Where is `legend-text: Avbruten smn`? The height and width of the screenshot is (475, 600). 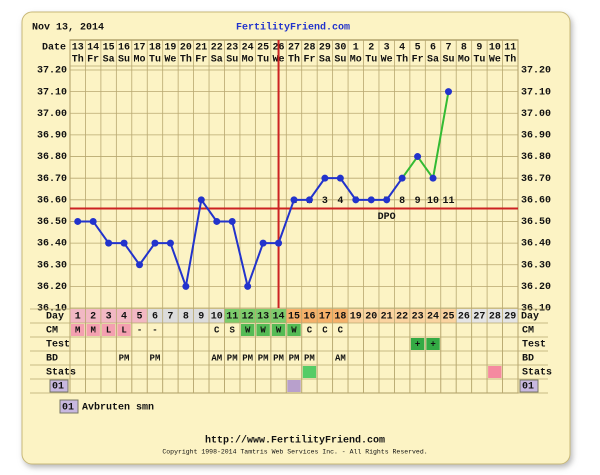 legend-text: Avbruten smn is located at coordinates (118, 408).